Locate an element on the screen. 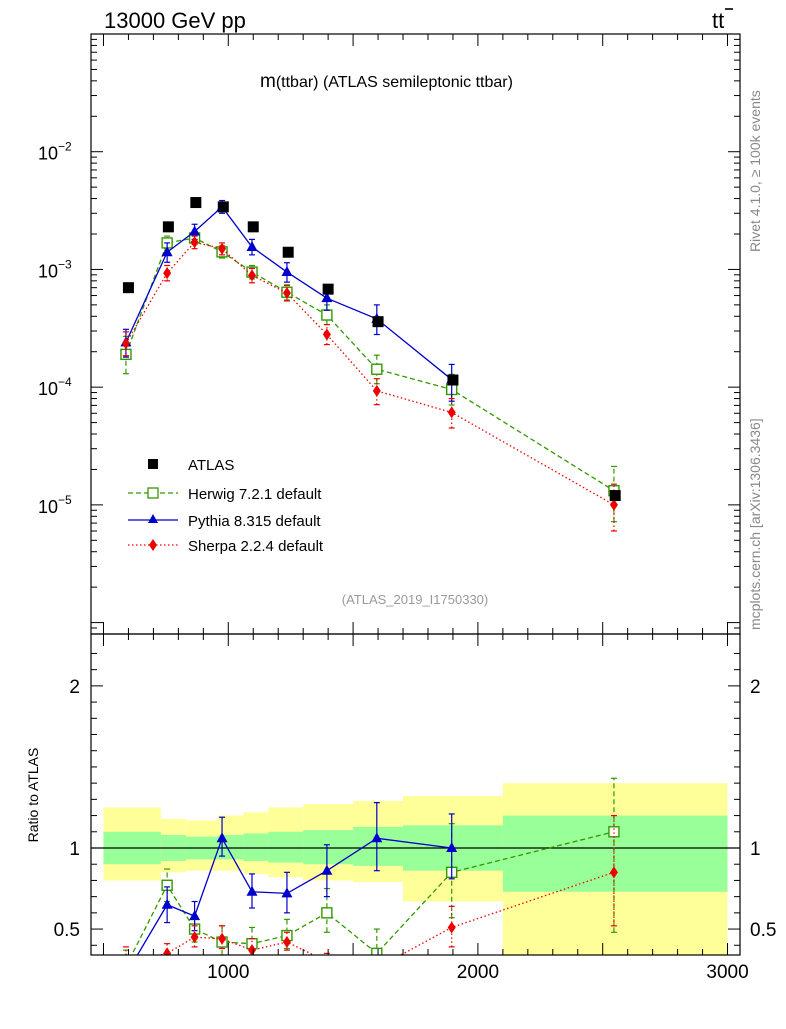 The width and height of the screenshot is (786, 1029). particle-bar: t is located at coordinates (721, 20).